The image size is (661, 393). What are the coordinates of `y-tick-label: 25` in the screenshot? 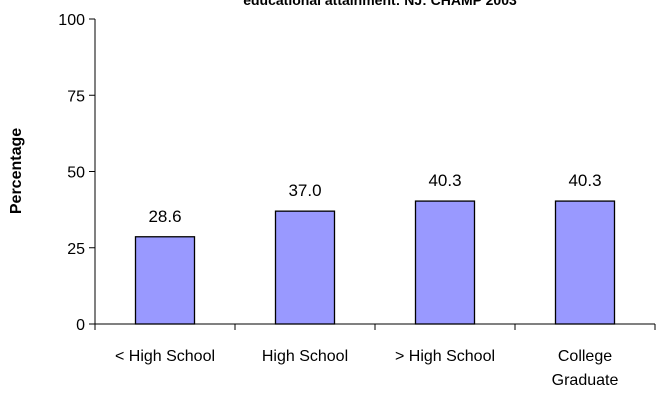 It's located at (76, 249).